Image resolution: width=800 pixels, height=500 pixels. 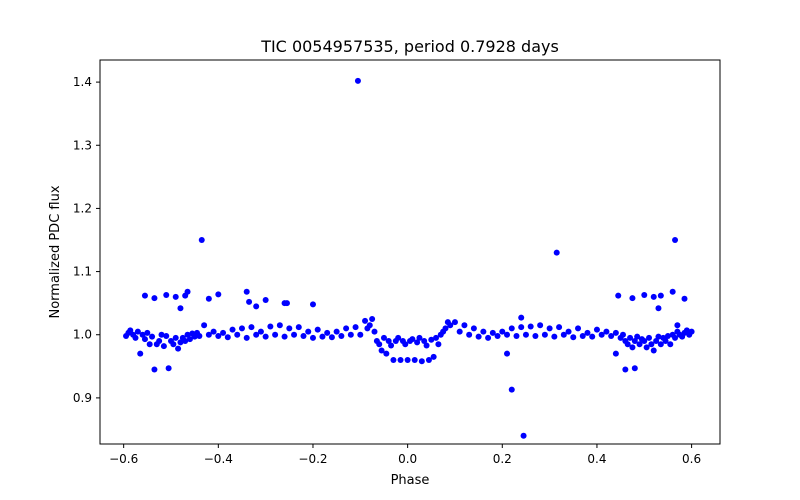 What do you see at coordinates (123, 459) in the screenshot?
I see `x-tick-label: −0.6` at bounding box center [123, 459].